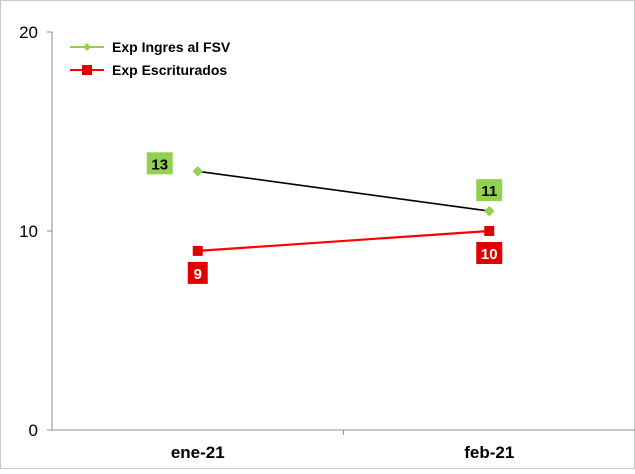 The height and width of the screenshot is (474, 635). I want to click on series-exp-ingres-al-fsv: 13 11, so click(324, 184).